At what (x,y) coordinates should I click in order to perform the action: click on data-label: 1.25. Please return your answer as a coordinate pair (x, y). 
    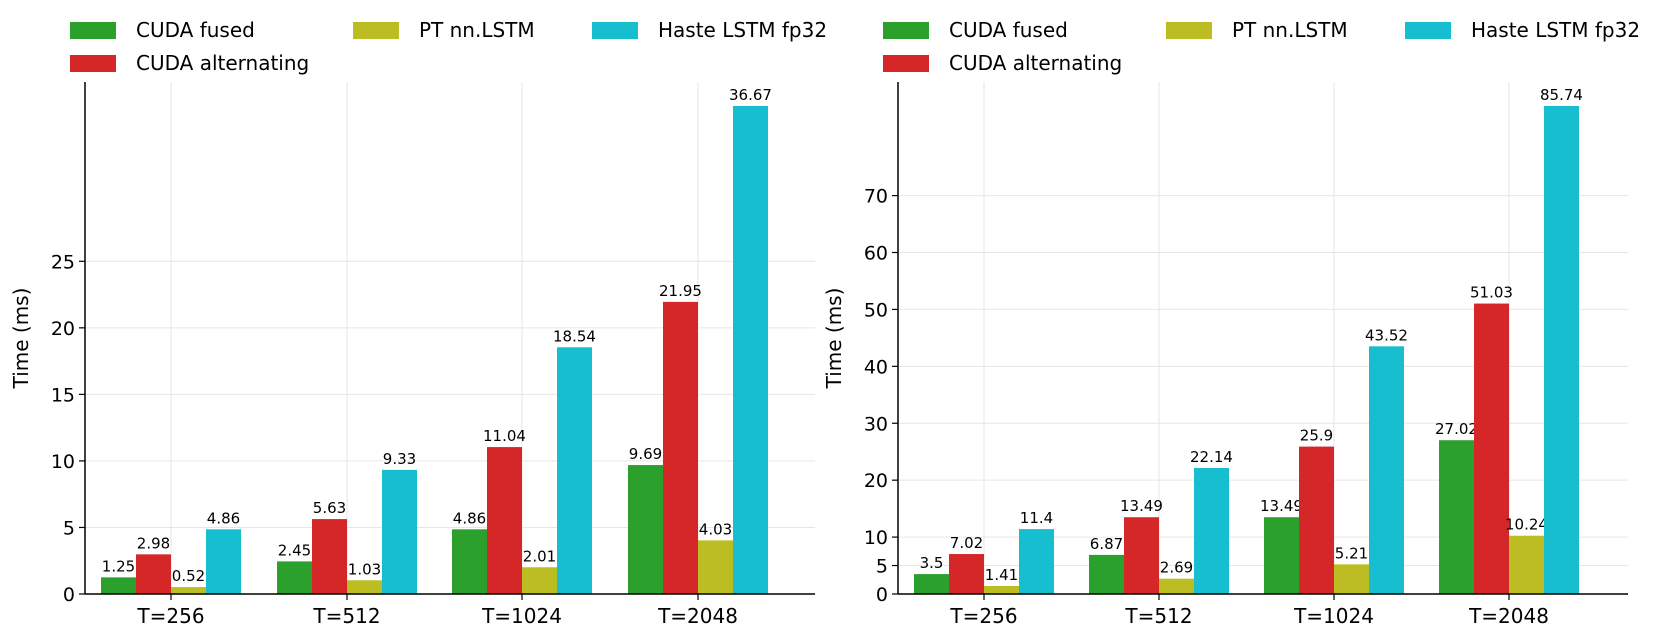
    Looking at the image, I should click on (118, 566).